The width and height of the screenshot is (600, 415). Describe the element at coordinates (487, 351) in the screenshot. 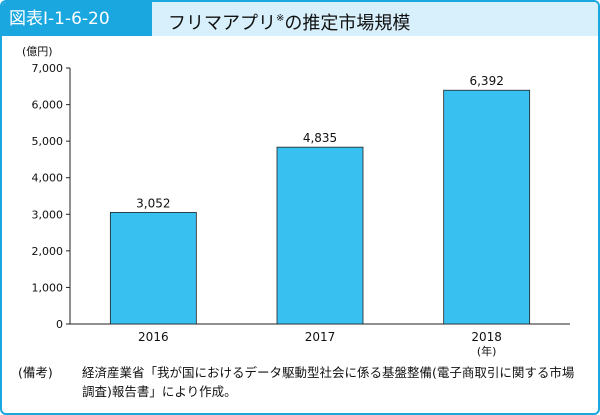

I see `x-axis-unit: (年)` at that location.